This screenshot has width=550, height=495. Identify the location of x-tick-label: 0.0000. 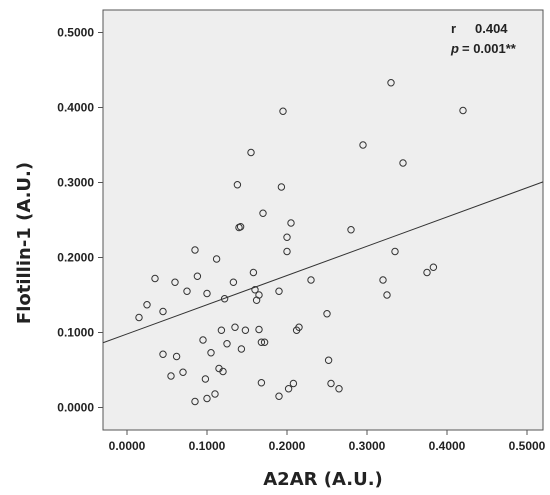
(127, 446).